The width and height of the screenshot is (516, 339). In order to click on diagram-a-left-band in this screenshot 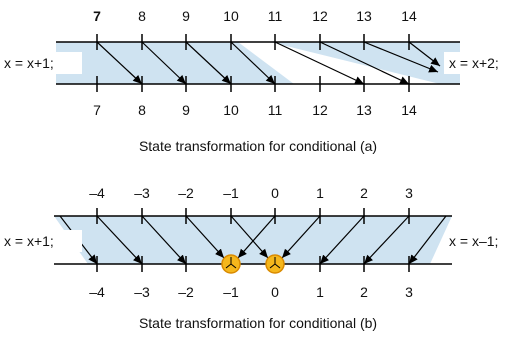, I will do `click(175, 63)`.